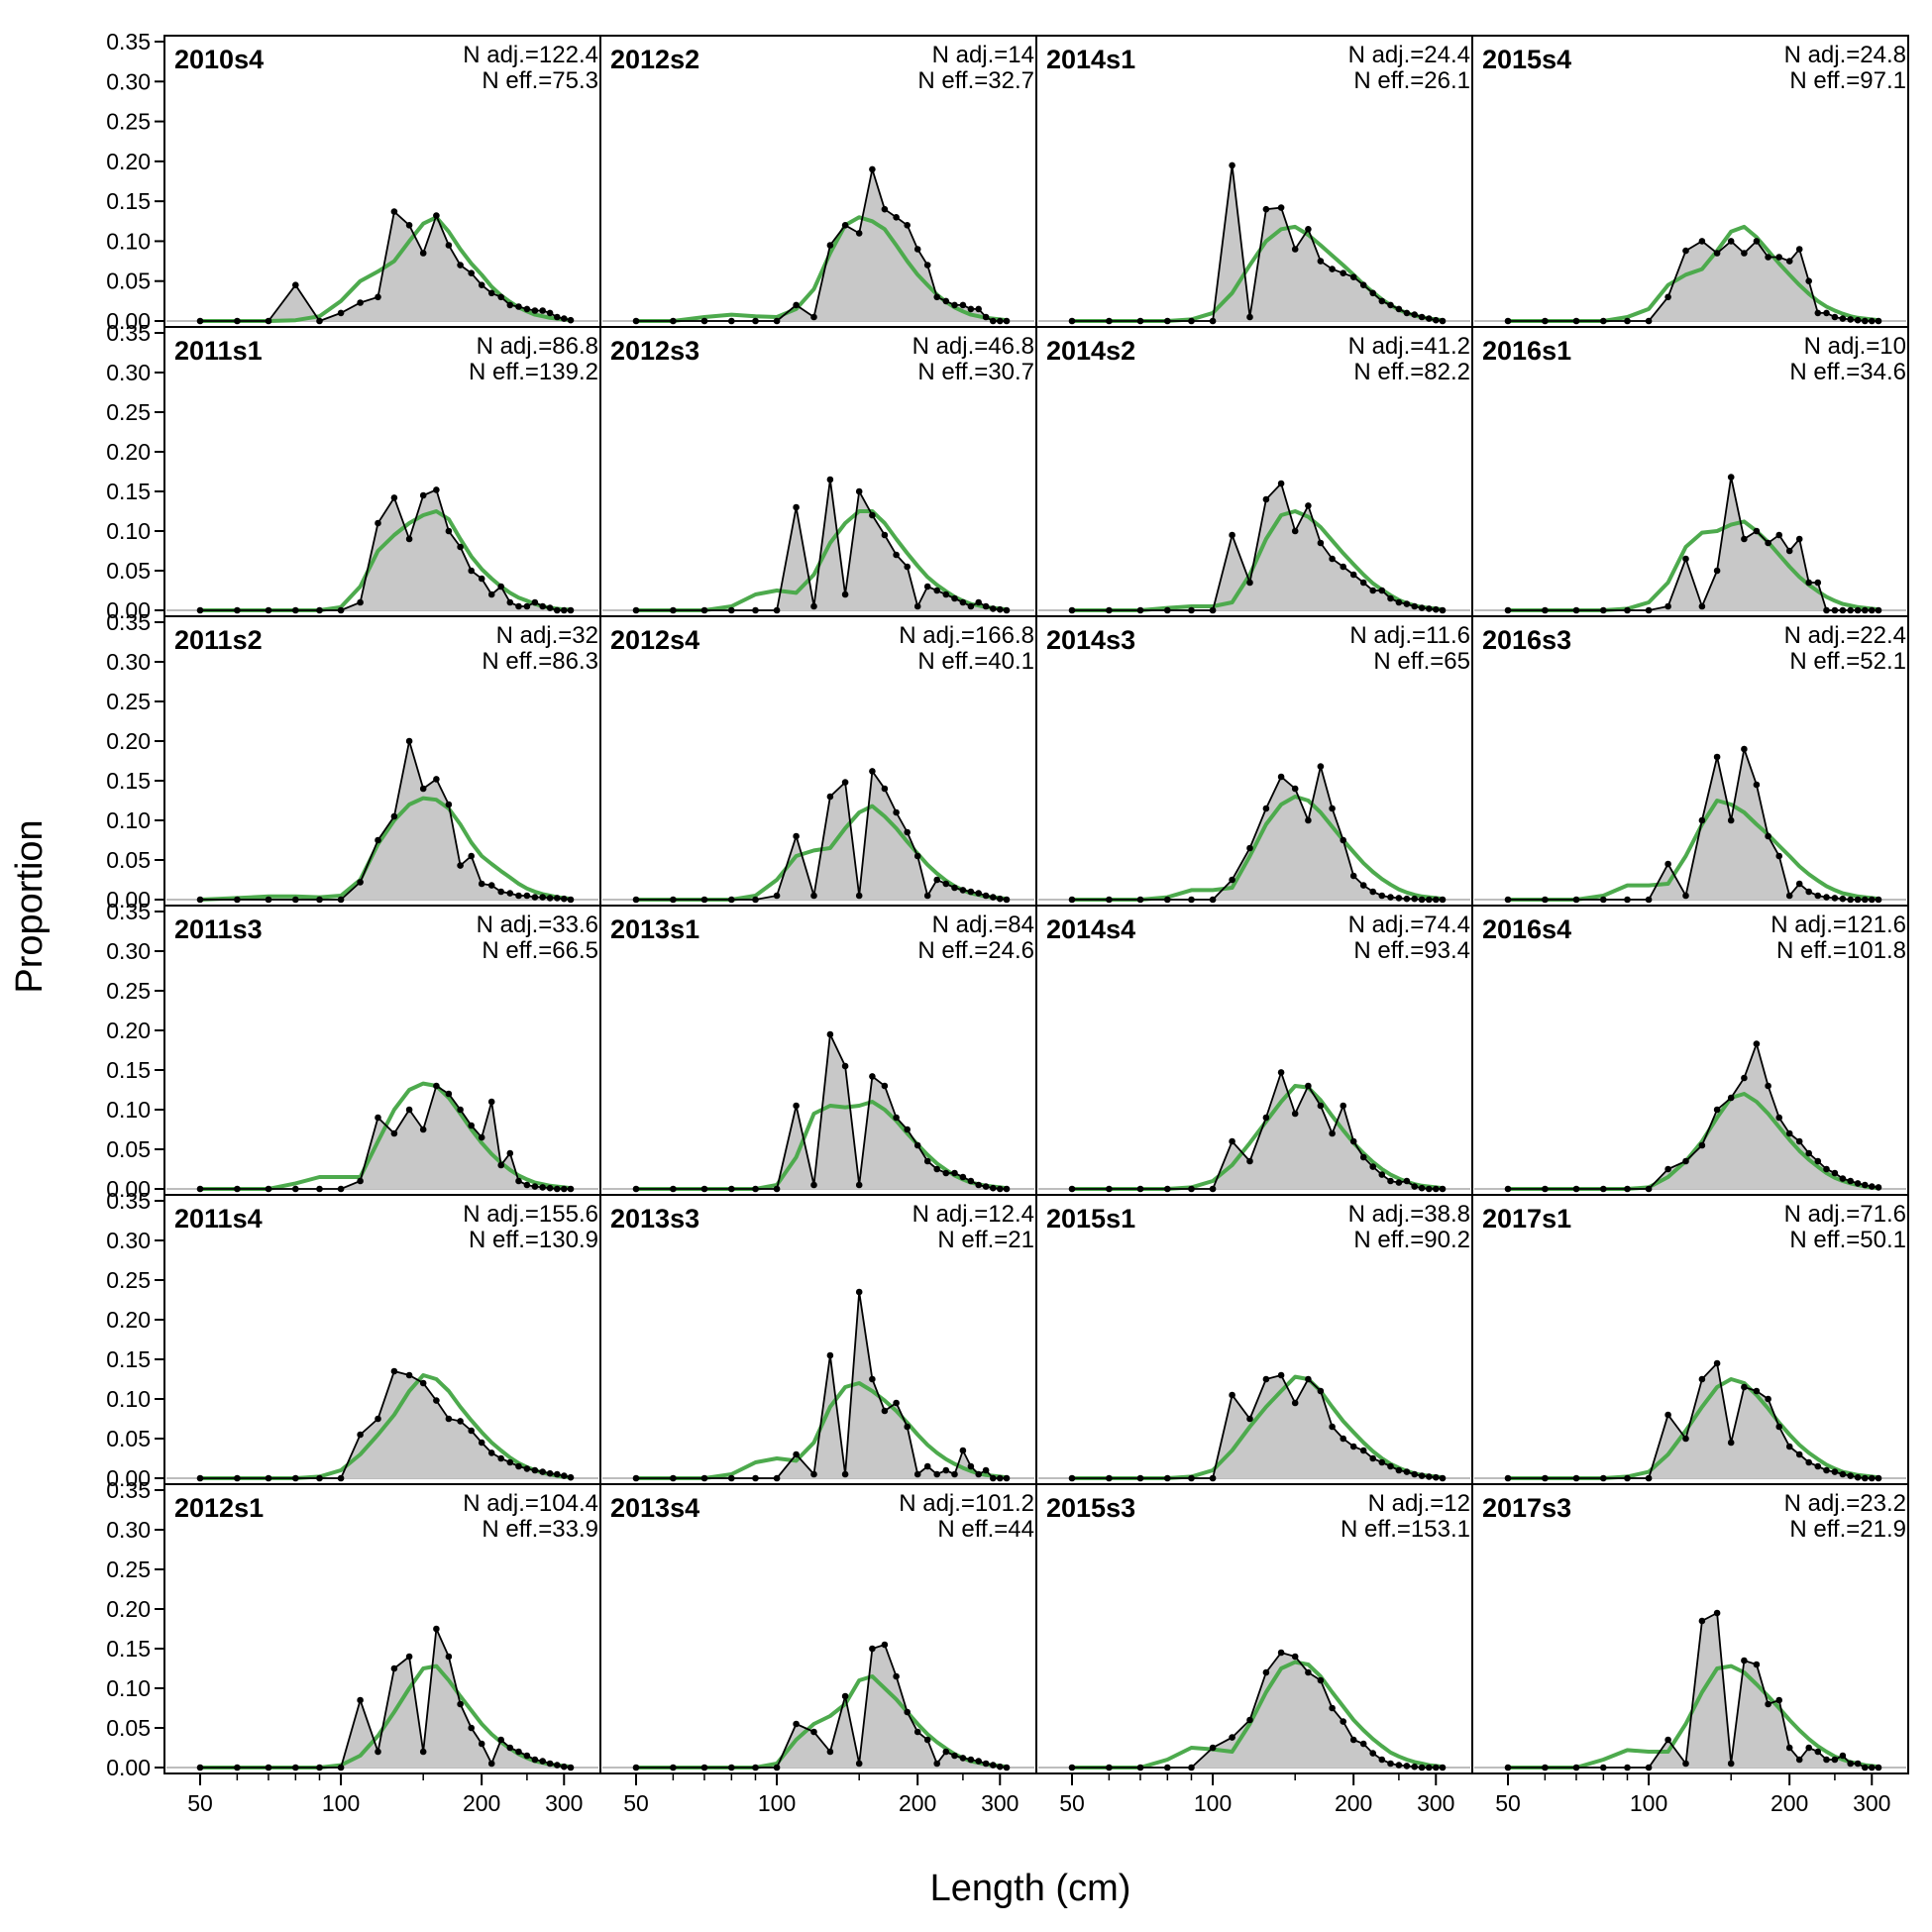 This screenshot has height=1932, width=1932. I want to click on n-eff-label: N eff.=101.8, so click(1841, 951).